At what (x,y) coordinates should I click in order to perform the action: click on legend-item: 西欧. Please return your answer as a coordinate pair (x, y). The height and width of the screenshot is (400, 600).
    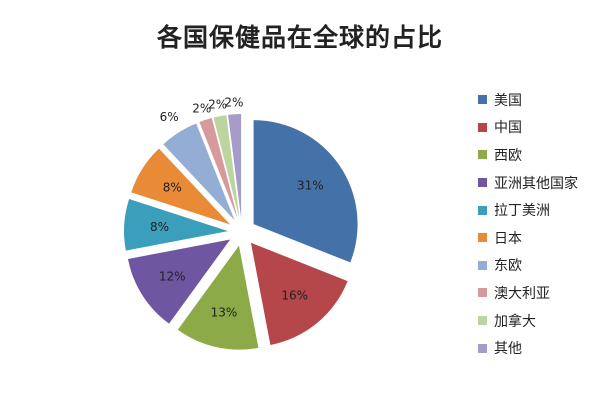
    Looking at the image, I should click on (528, 155).